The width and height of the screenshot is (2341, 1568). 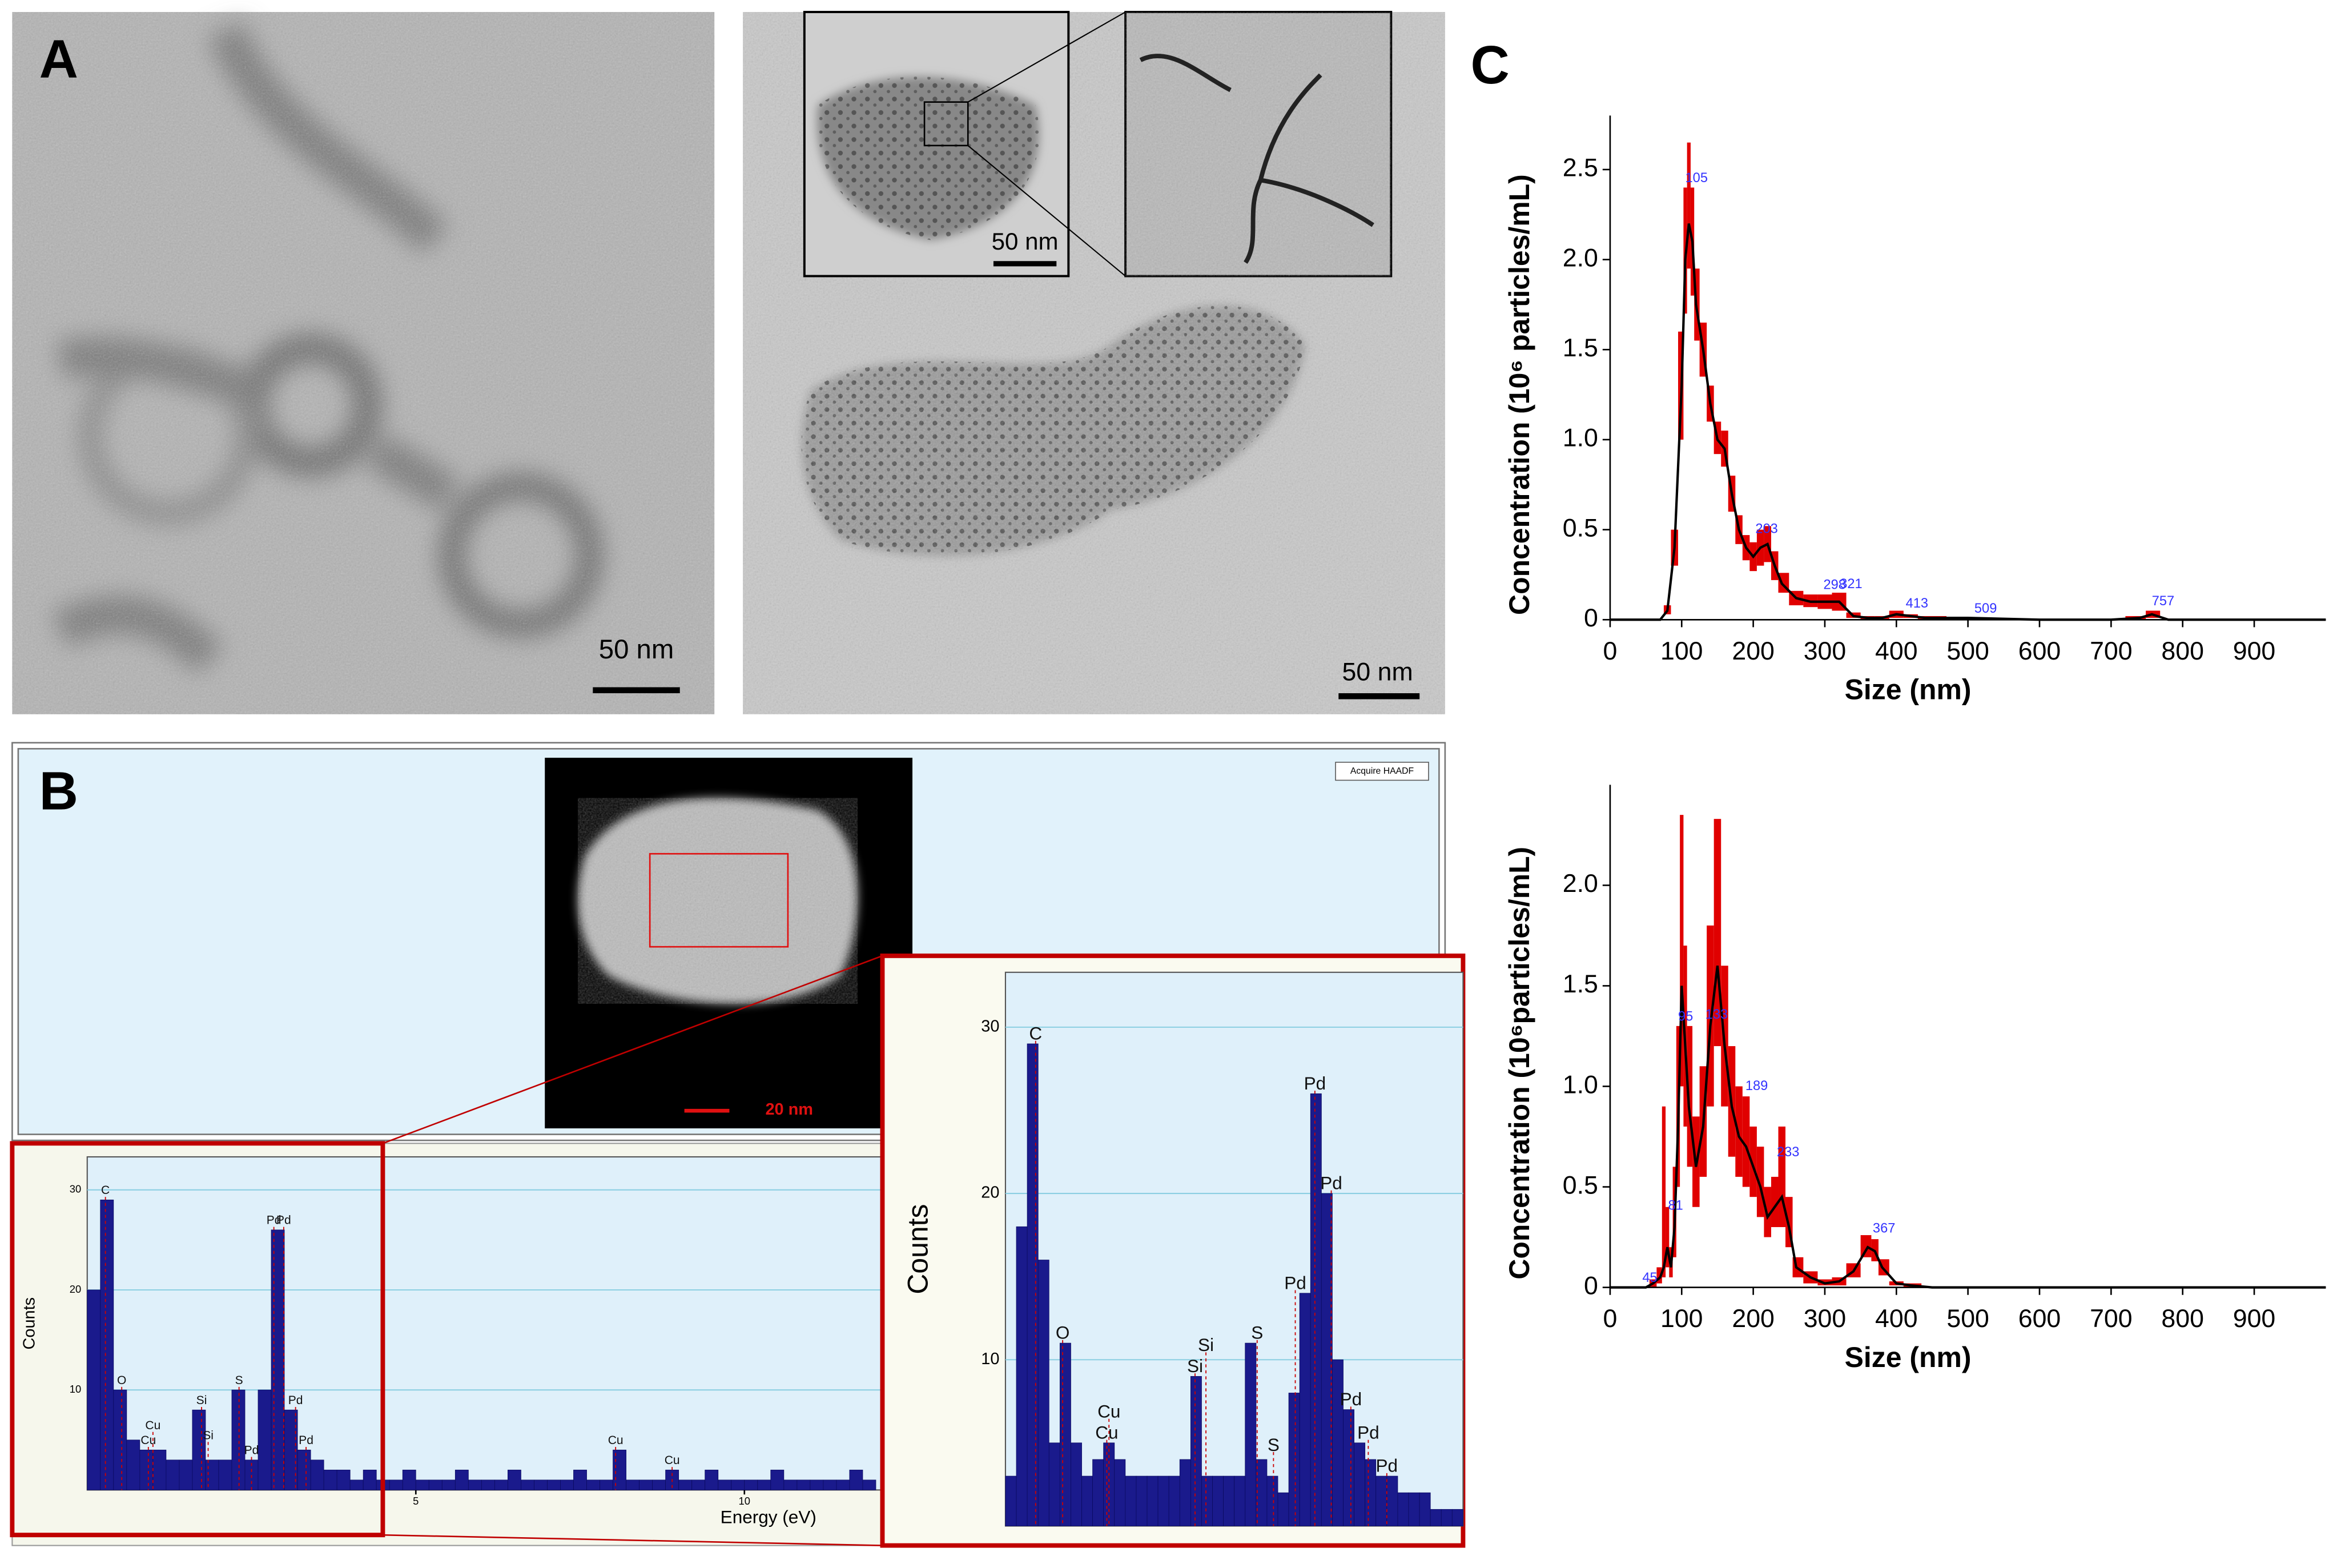 I want to click on scale-bar-label: 50 nm, so click(x=1377, y=672).